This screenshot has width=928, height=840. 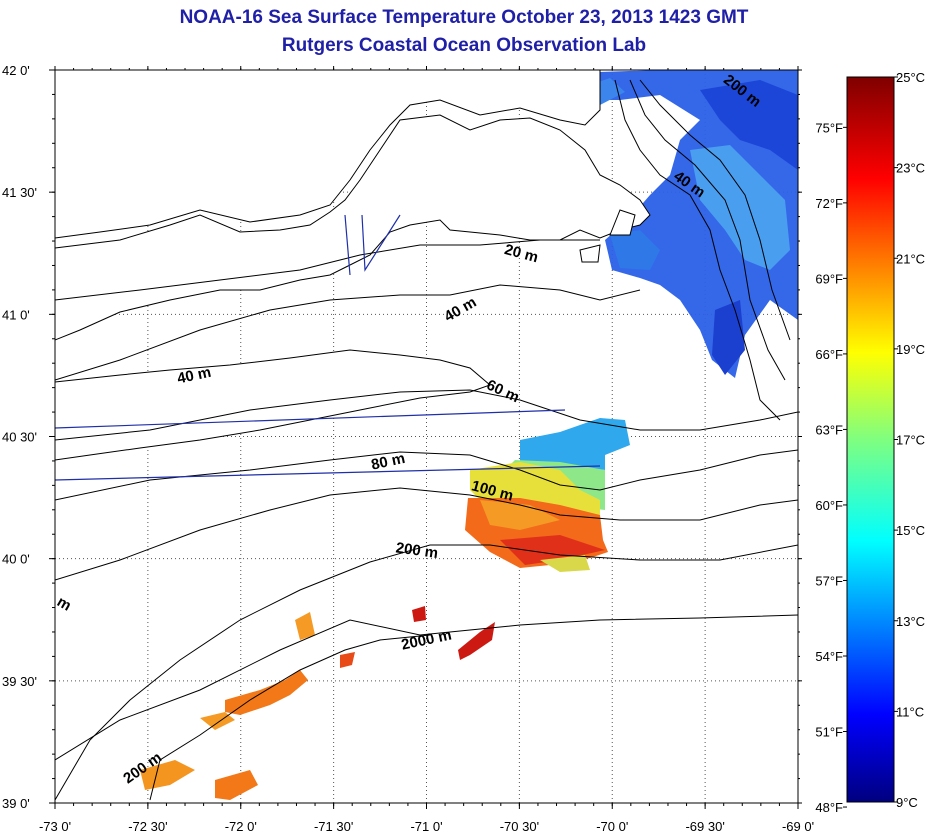 What do you see at coordinates (519, 826) in the screenshot?
I see `lon-tick-label: -70 30'` at bounding box center [519, 826].